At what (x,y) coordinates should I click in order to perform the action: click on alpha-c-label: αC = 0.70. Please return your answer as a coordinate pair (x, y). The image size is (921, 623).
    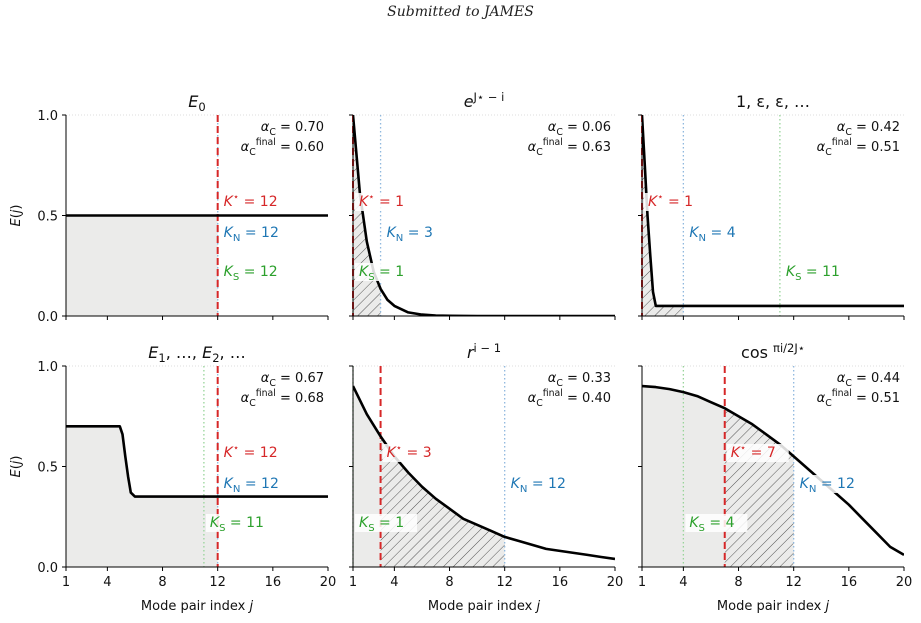
    Looking at the image, I should click on (292, 129).